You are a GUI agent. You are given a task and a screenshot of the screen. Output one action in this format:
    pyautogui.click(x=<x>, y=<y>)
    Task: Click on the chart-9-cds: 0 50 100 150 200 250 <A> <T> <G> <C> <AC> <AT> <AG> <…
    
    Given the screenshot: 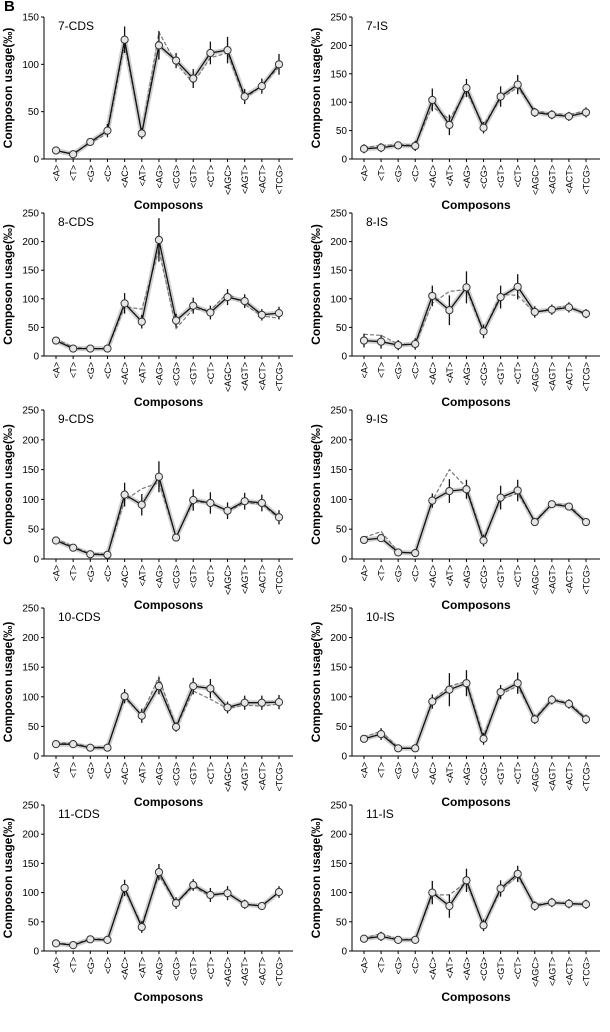 What is the action you would take?
    pyautogui.click(x=147, y=509)
    